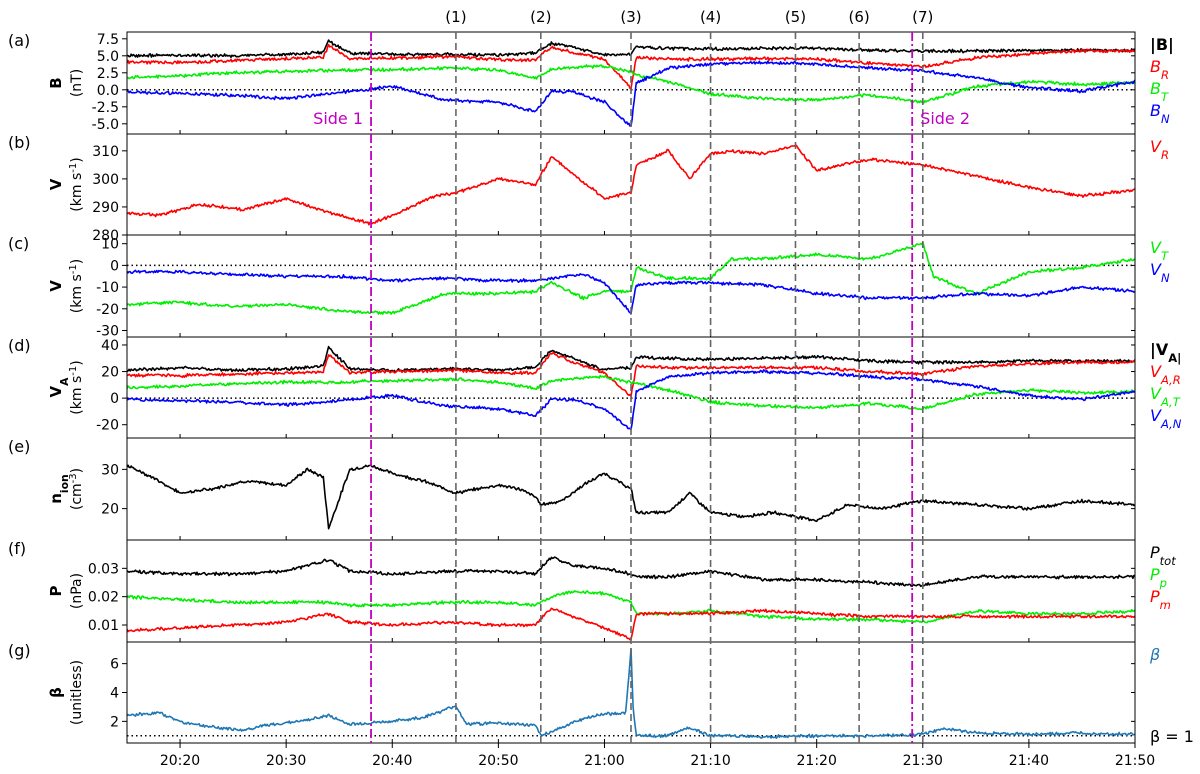 The image size is (1200, 774). What do you see at coordinates (1159, 91) in the screenshot?
I see `legend-label: BT` at bounding box center [1159, 91].